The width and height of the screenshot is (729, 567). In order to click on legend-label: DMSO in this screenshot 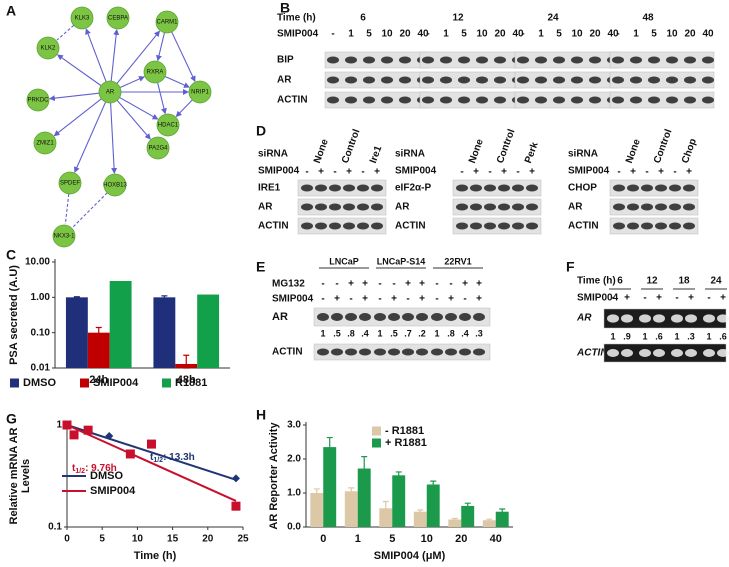, I will do `click(106, 476)`.